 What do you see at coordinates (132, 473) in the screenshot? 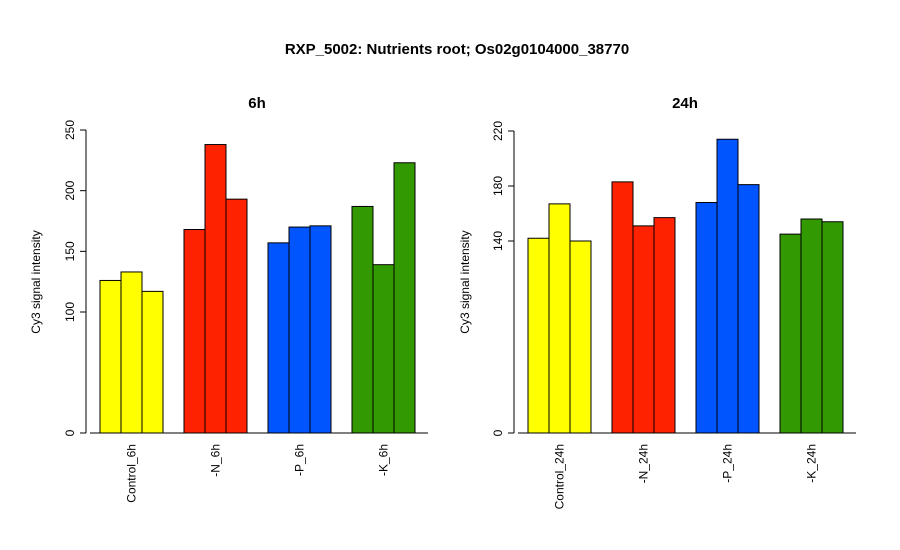
I see `x-category-label: Control_6h` at bounding box center [132, 473].